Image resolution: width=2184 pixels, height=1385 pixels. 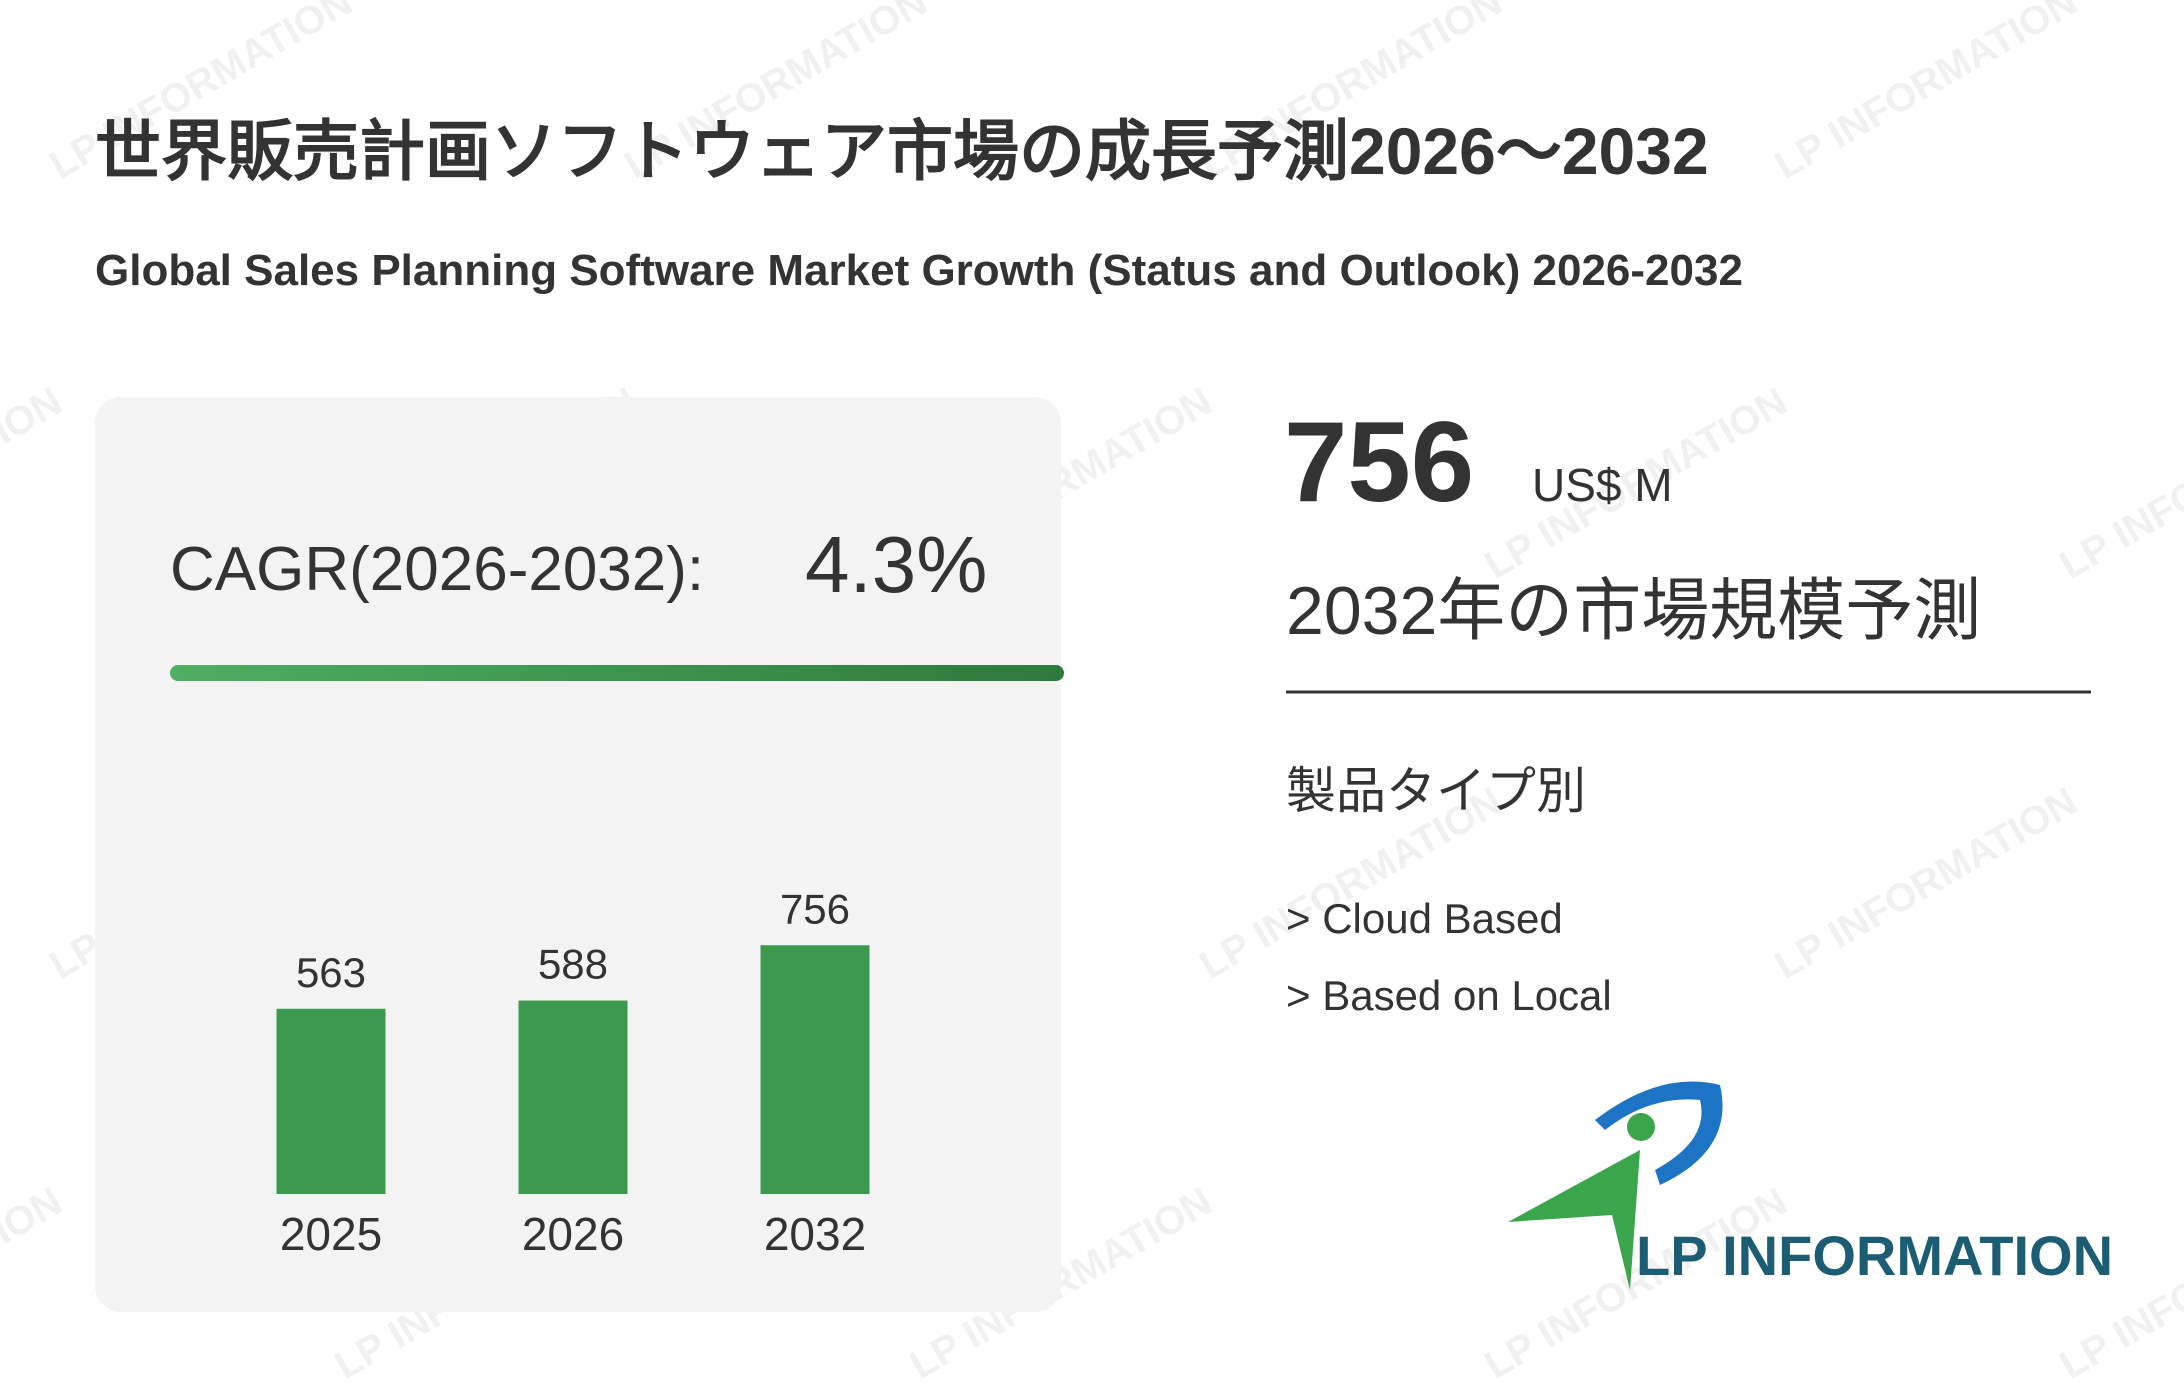 I want to click on logo-arrow, so click(x=1574, y=1220).